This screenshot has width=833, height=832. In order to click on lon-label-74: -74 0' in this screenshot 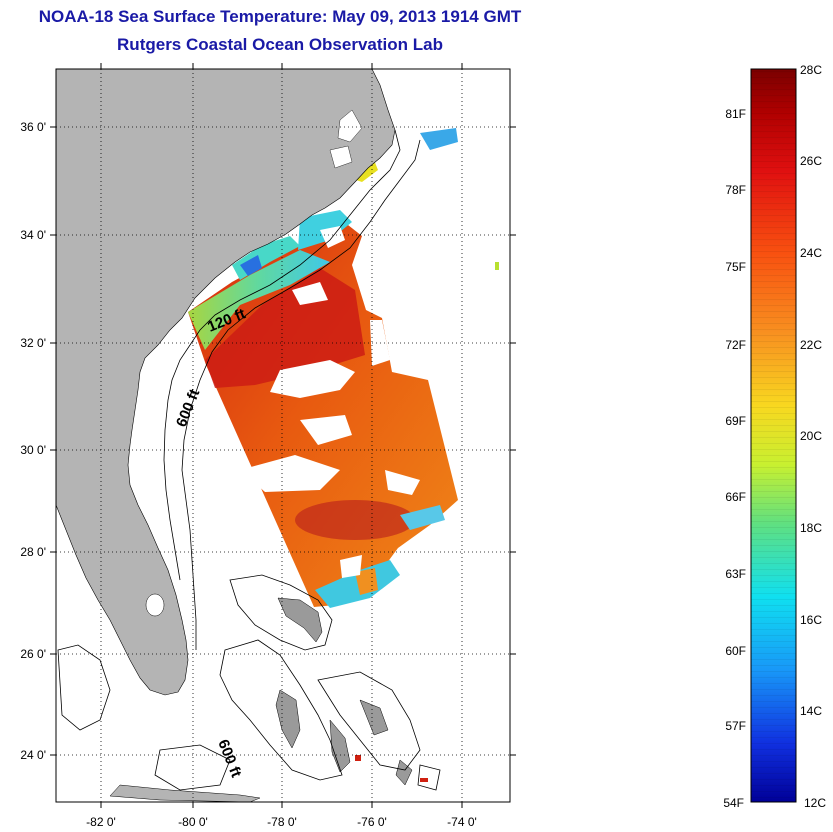, I will do `click(462, 822)`.